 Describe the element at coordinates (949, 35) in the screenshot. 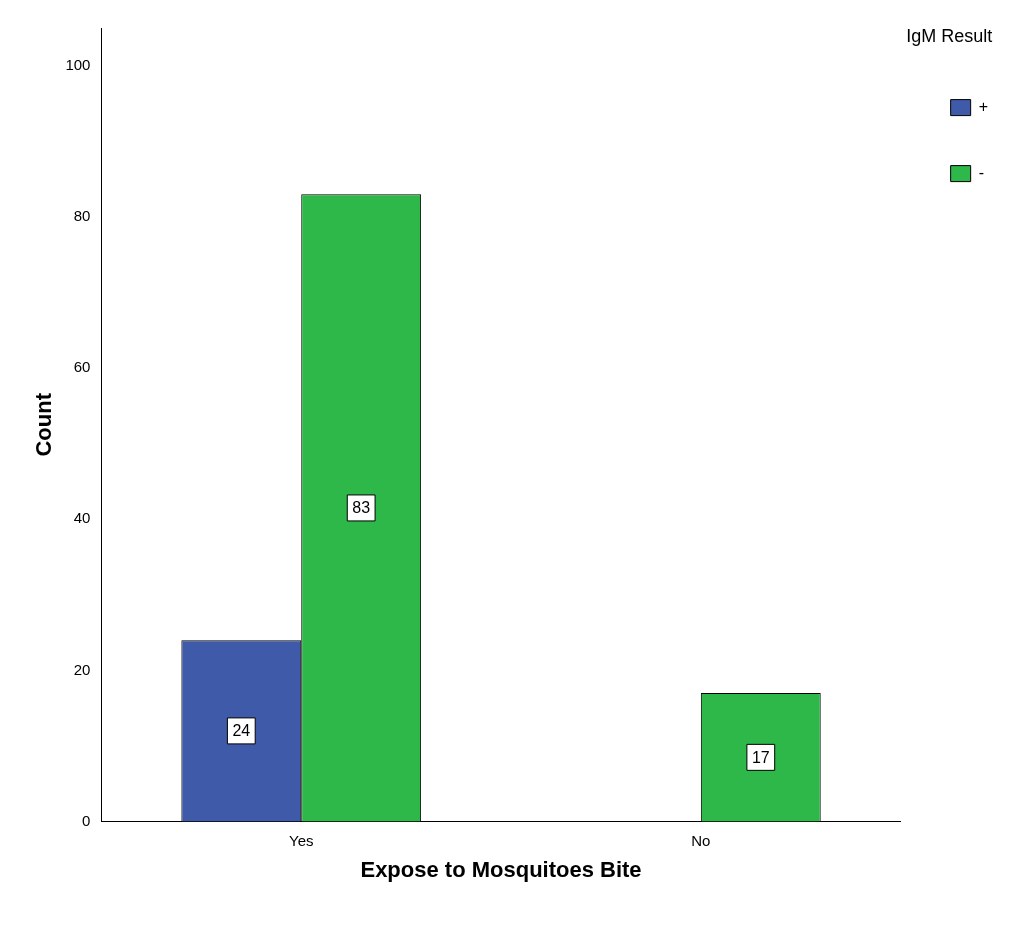

I see `legend-title: IgM Result` at that location.